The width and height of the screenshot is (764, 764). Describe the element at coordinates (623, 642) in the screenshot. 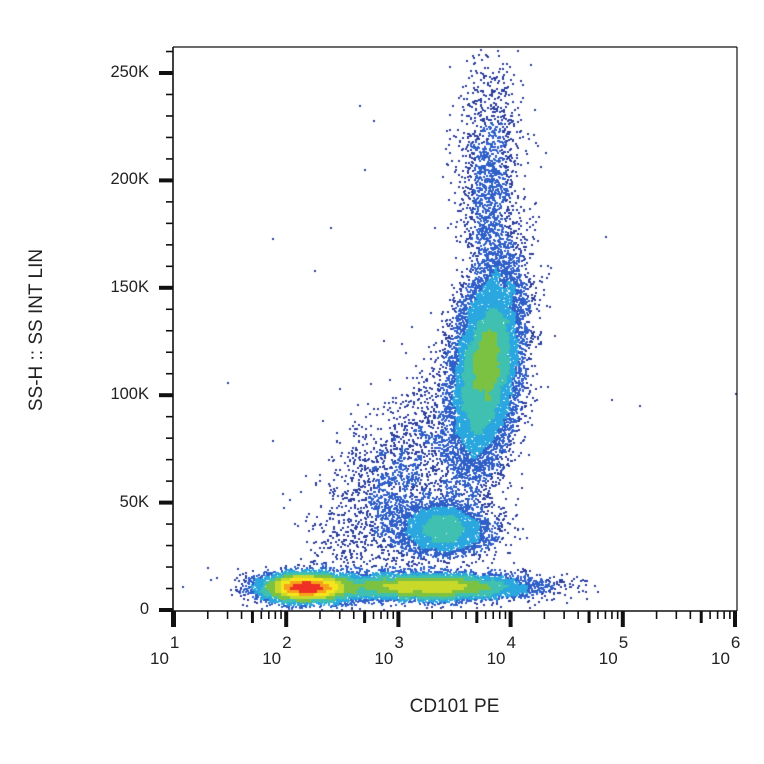

I see `x-tick-exponent: 5` at that location.